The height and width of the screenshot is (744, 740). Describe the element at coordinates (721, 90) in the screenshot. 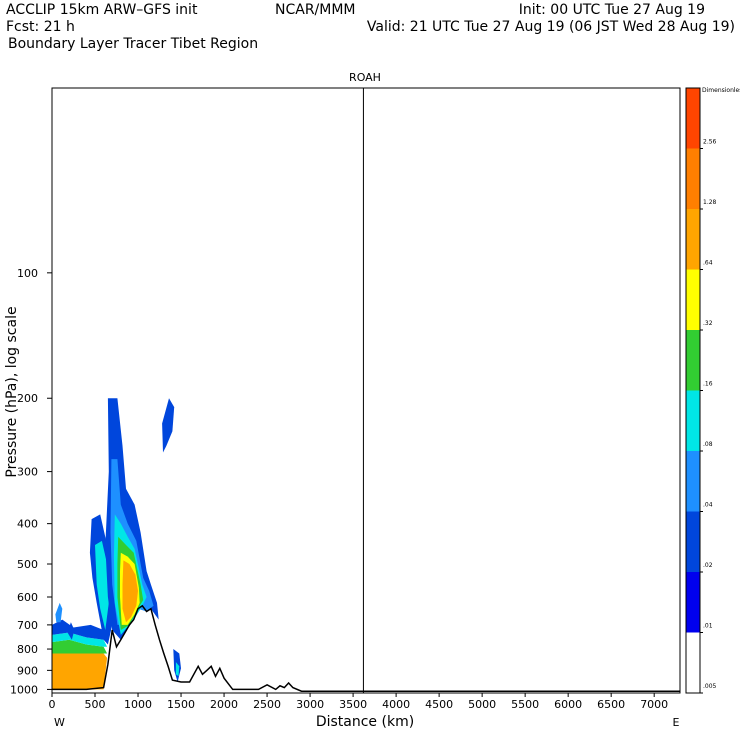

I see `colorbar-title: Dimensionless` at that location.